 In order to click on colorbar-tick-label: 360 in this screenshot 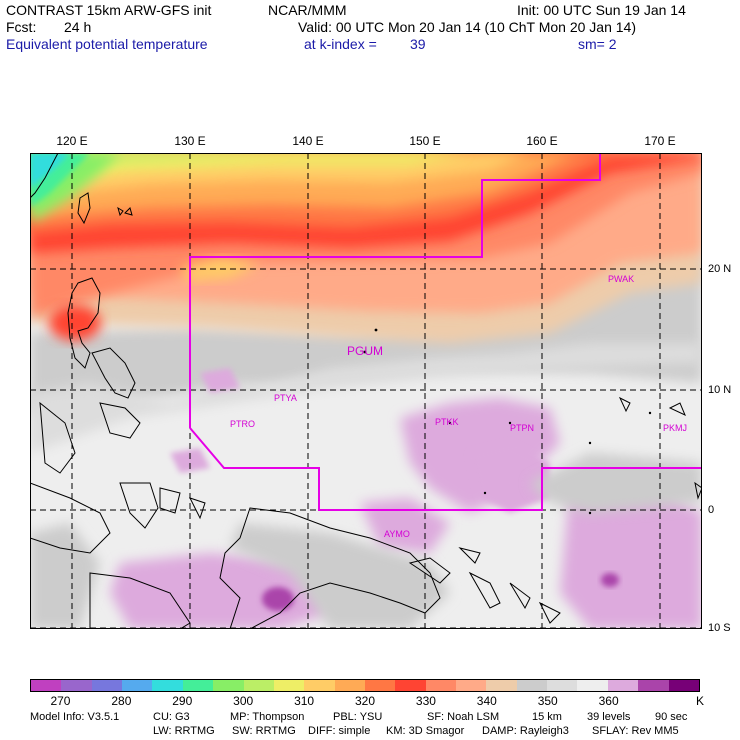, I will do `click(608, 701)`.